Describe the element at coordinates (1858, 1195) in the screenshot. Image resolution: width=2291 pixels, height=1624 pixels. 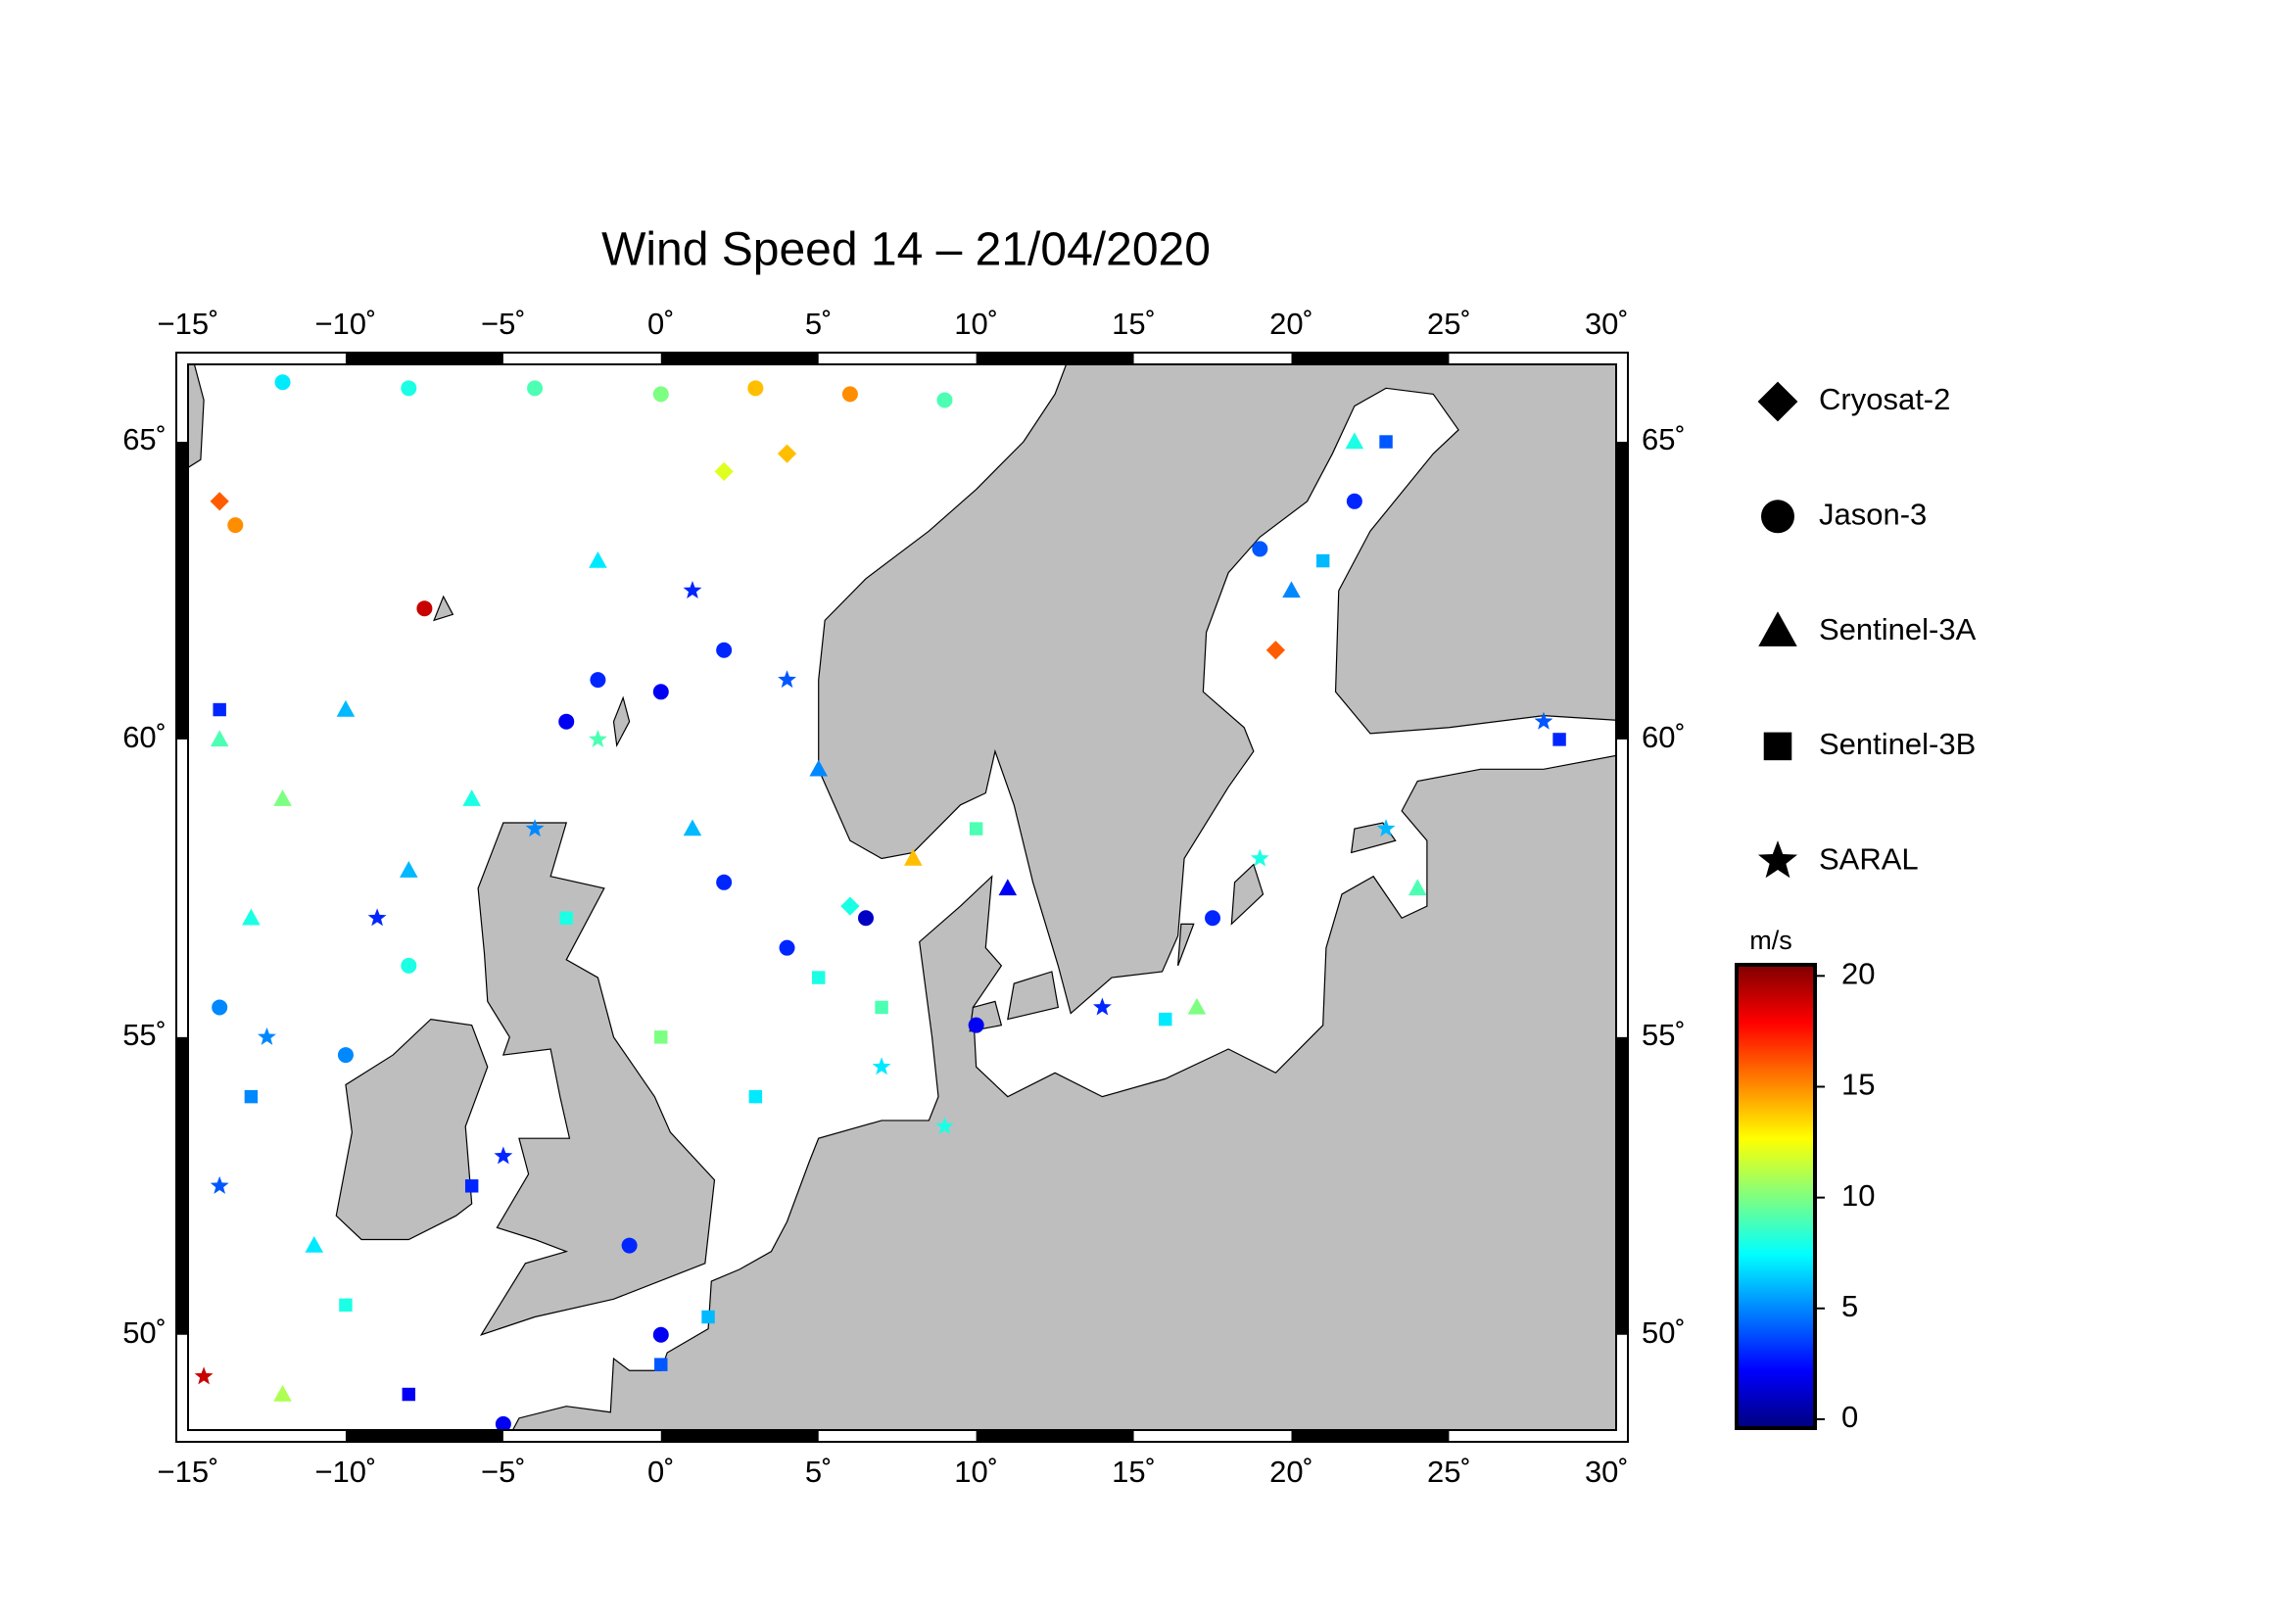
I see `colorbar-tick-label: 10` at that location.